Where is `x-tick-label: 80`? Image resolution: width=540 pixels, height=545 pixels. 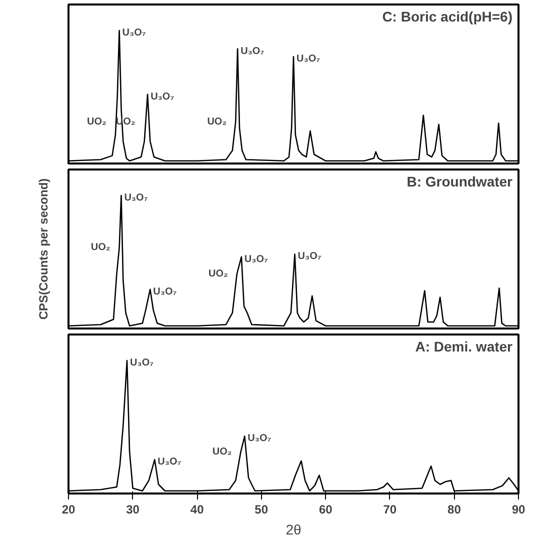
x-tick-label: 80 is located at coordinates (455, 509).